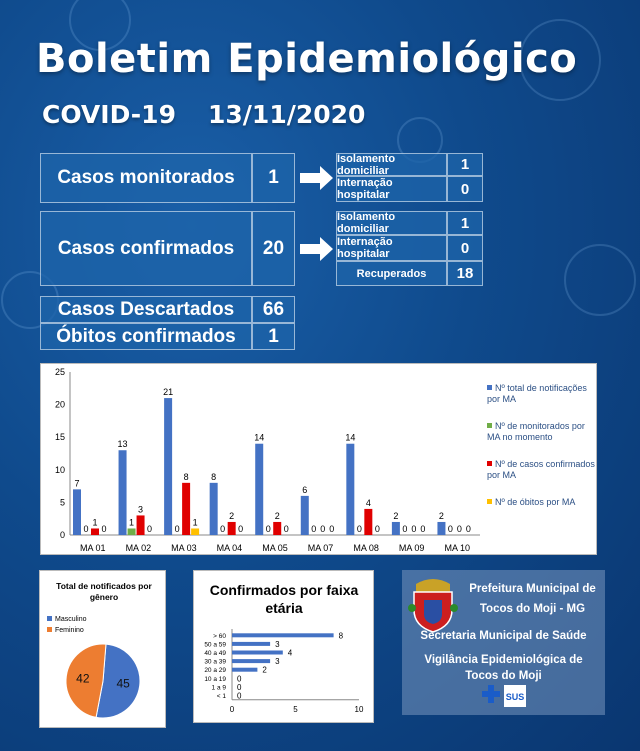  What do you see at coordinates (49, 629) in the screenshot?
I see `legend-swatch-feminino` at bounding box center [49, 629].